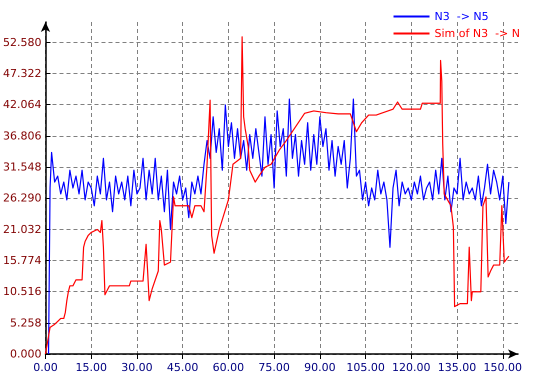  What do you see at coordinates (228, 367) in the screenshot?
I see `x-tick-label: 60.00` at bounding box center [228, 367].